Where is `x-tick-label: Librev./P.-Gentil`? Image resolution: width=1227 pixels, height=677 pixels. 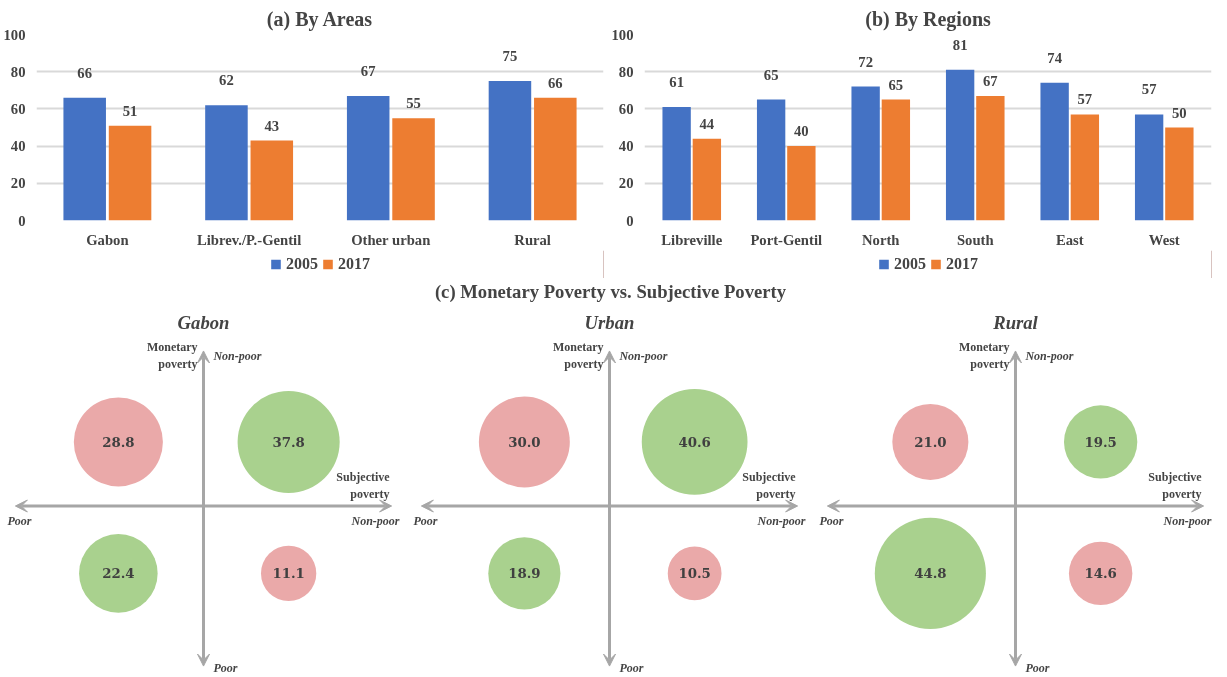 x-tick-label: Librev./P.-Gentil is located at coordinates (249, 239).